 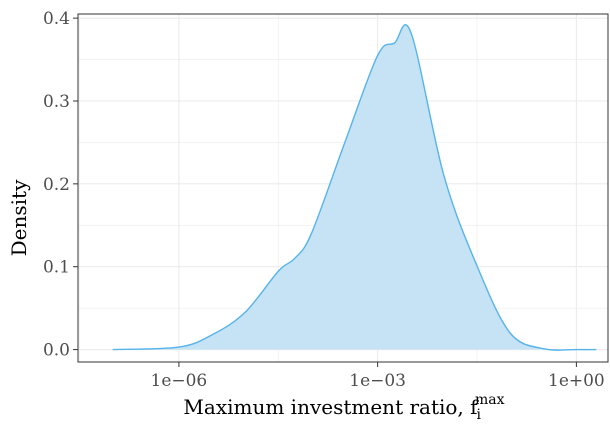 What do you see at coordinates (490, 400) in the screenshot?
I see `x-axis-title-superscript: max` at bounding box center [490, 400].